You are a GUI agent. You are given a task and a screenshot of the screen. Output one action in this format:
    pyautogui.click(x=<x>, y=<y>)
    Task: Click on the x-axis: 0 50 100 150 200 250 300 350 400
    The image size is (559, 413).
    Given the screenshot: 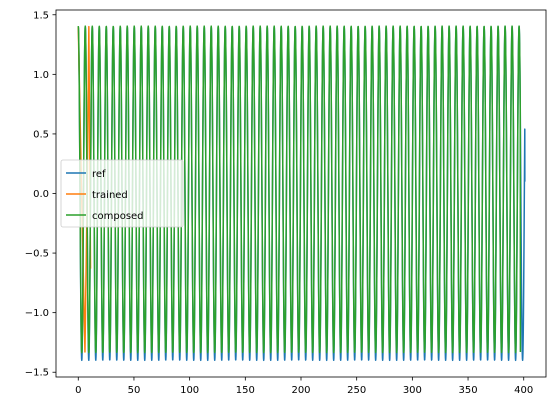 What is the action you would take?
    pyautogui.click(x=304, y=386)
    